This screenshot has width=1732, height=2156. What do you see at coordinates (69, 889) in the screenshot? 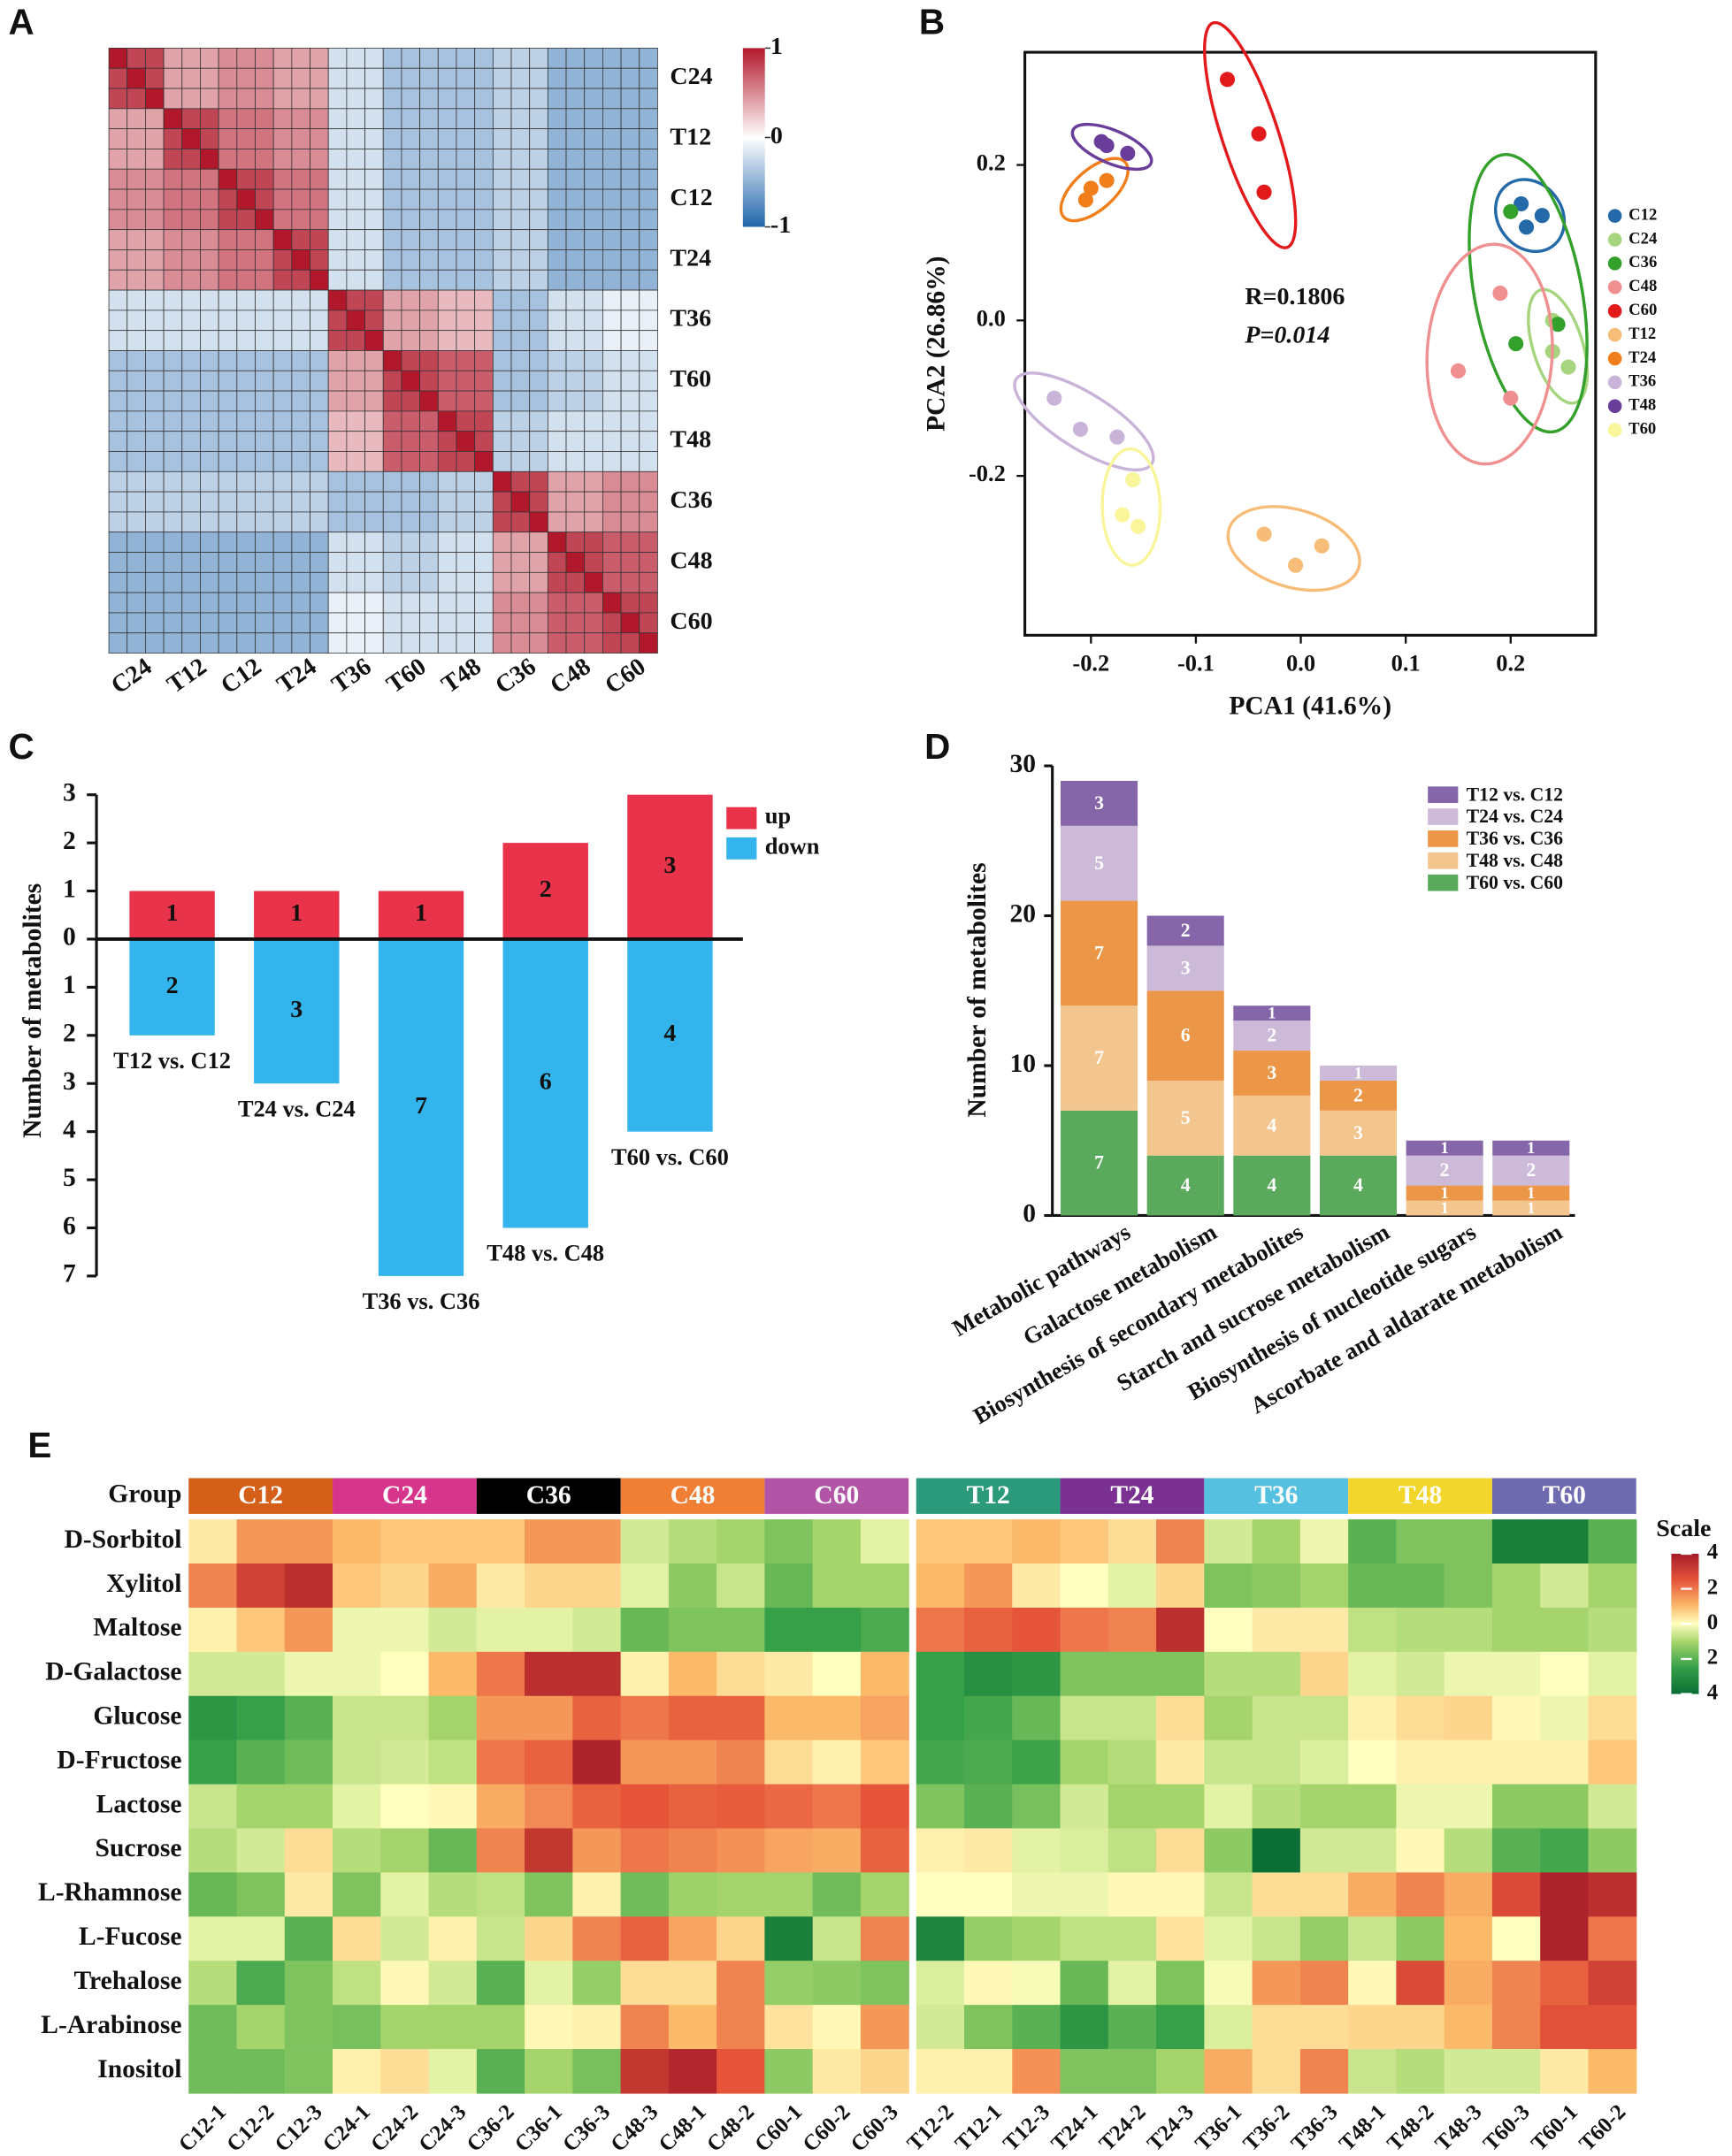
I see `y-tick-label: 1` at bounding box center [69, 889].